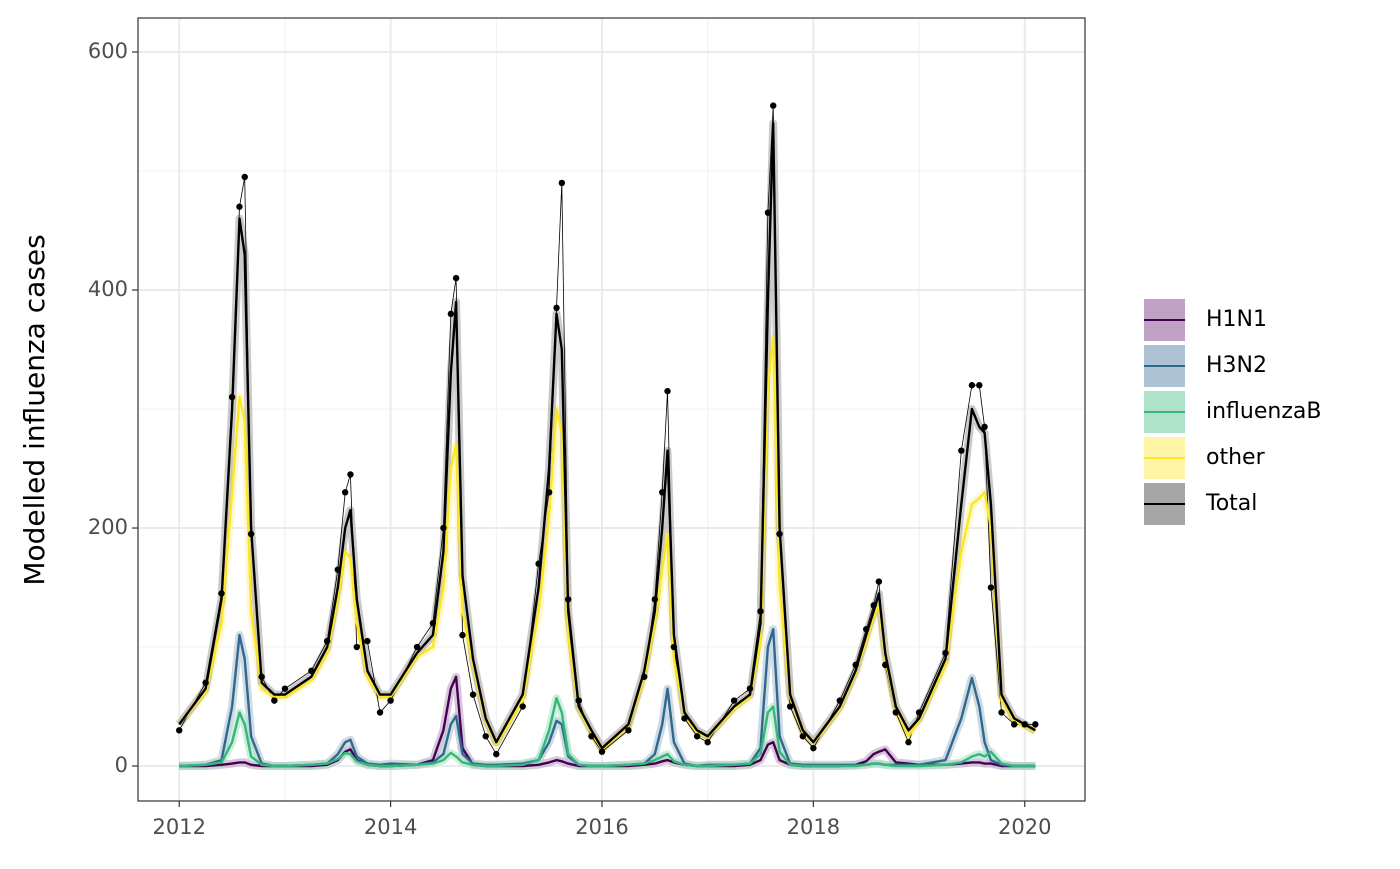  What do you see at coordinates (1024, 827) in the screenshot?
I see `x-tick-label: 2020` at bounding box center [1024, 827].